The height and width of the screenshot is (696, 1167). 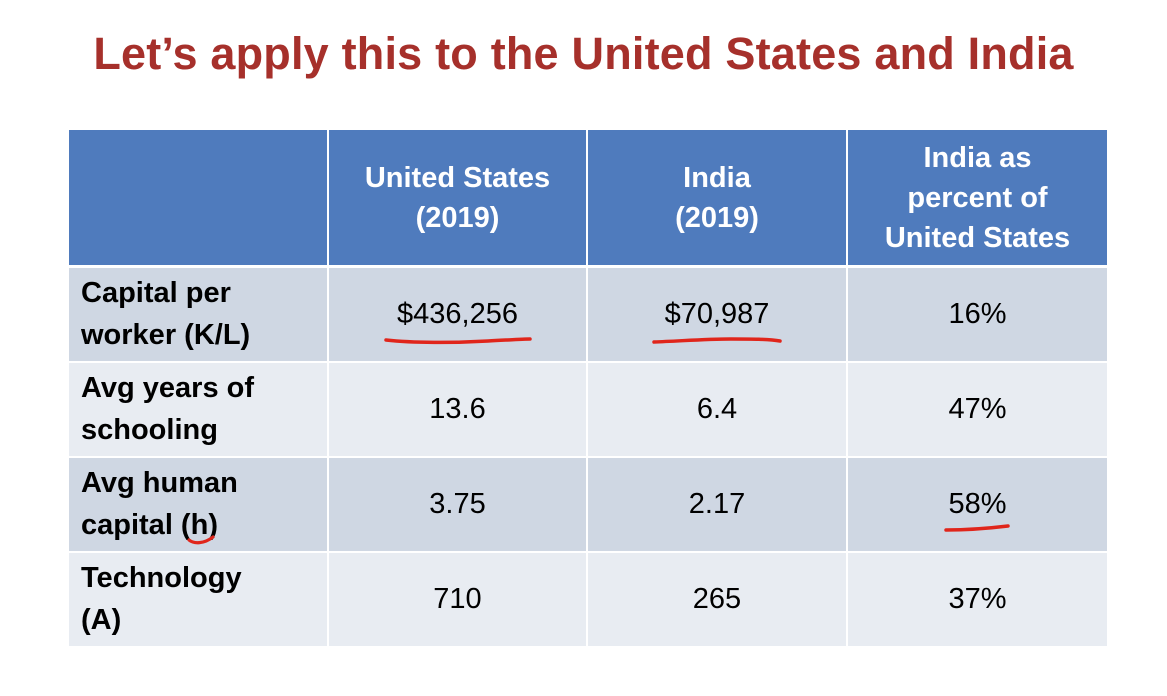 I want to click on cell-technology-pct: 37%, so click(x=977, y=599).